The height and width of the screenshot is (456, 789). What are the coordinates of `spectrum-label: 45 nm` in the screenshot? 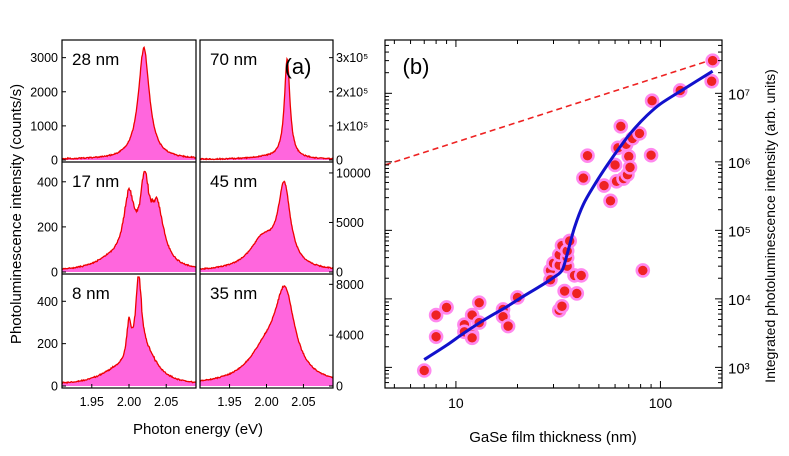 It's located at (233, 181).